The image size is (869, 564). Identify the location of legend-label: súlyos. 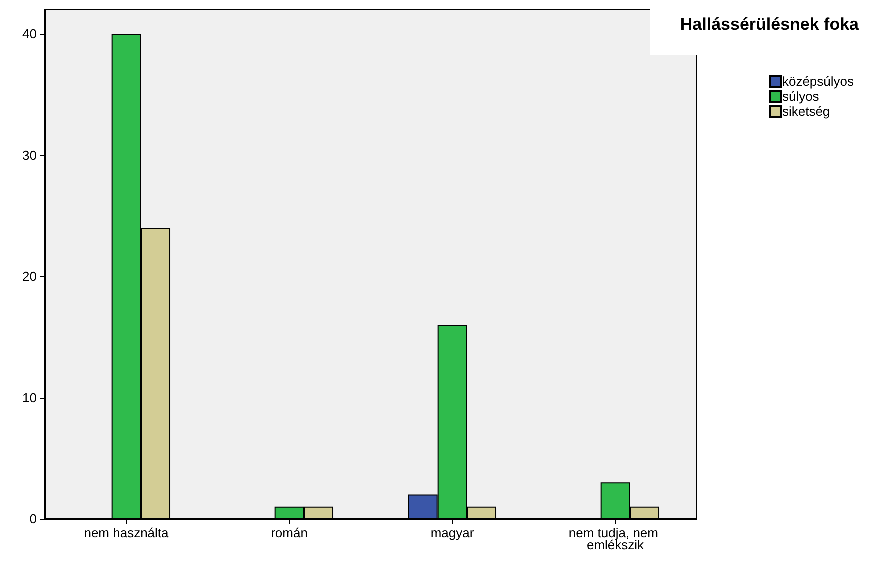
(801, 96).